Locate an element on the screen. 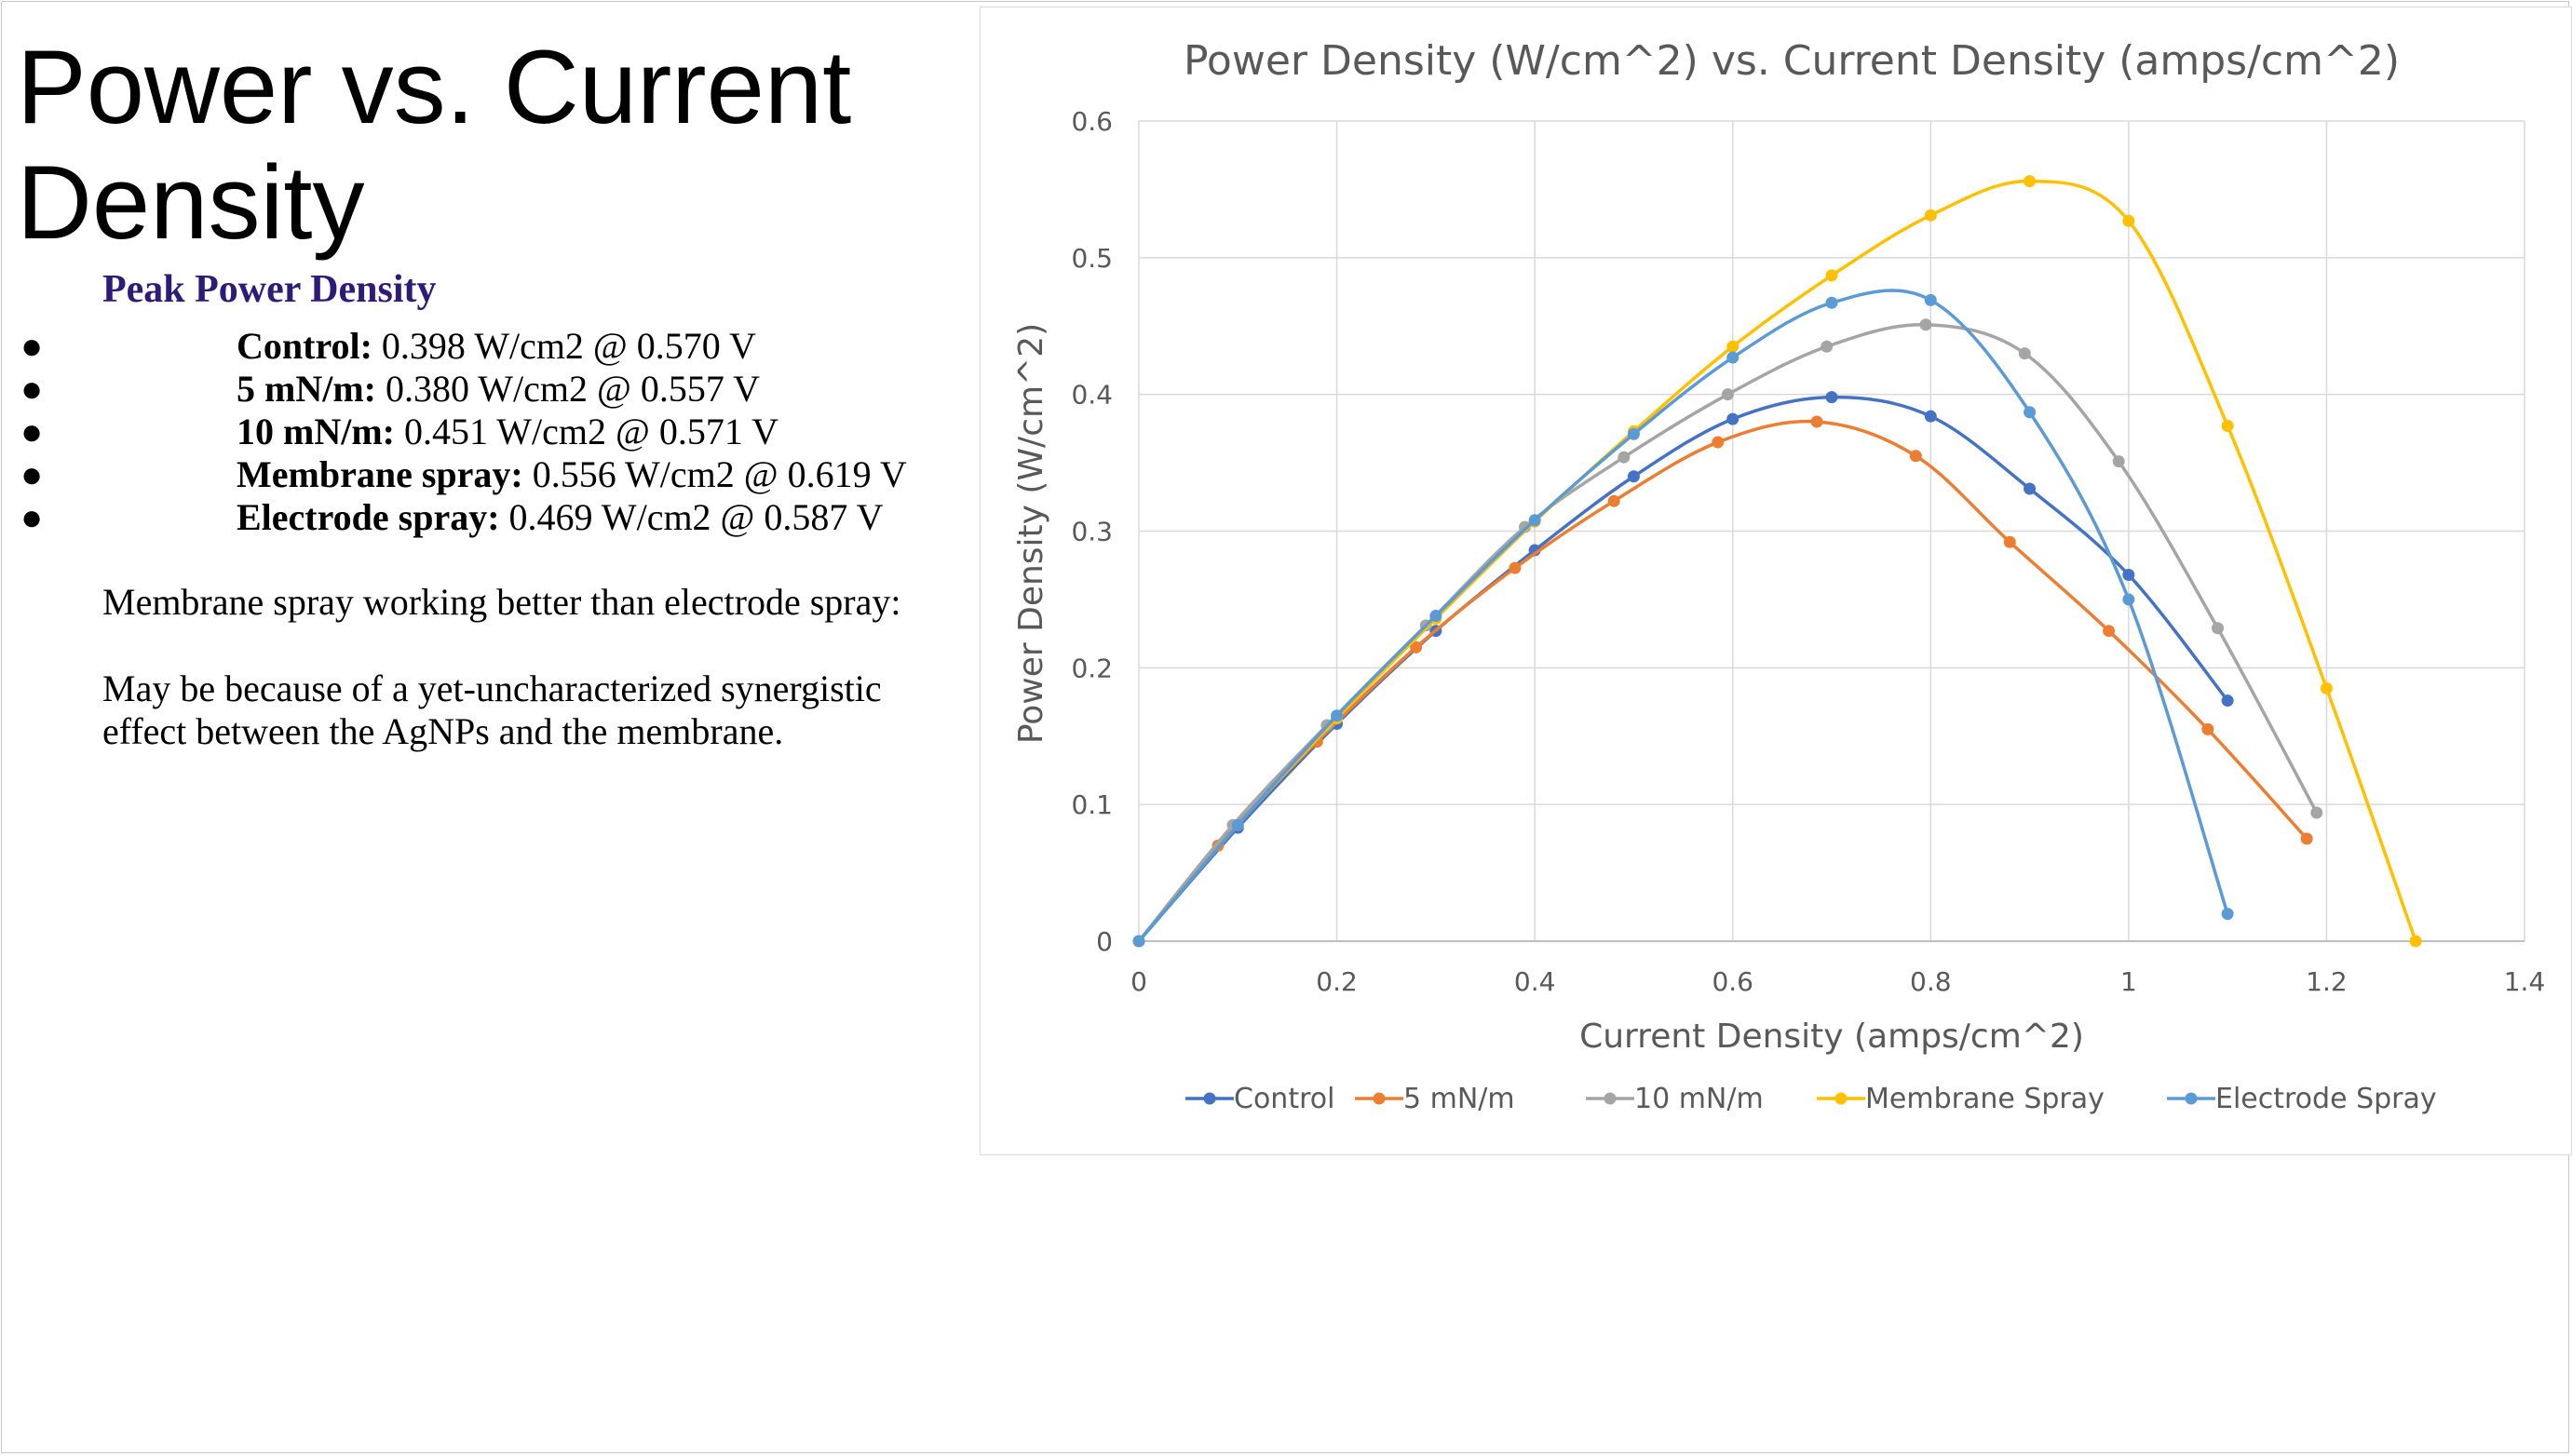 The height and width of the screenshot is (1456, 2572). legend-label: Electrode Spray is located at coordinates (2326, 1099).